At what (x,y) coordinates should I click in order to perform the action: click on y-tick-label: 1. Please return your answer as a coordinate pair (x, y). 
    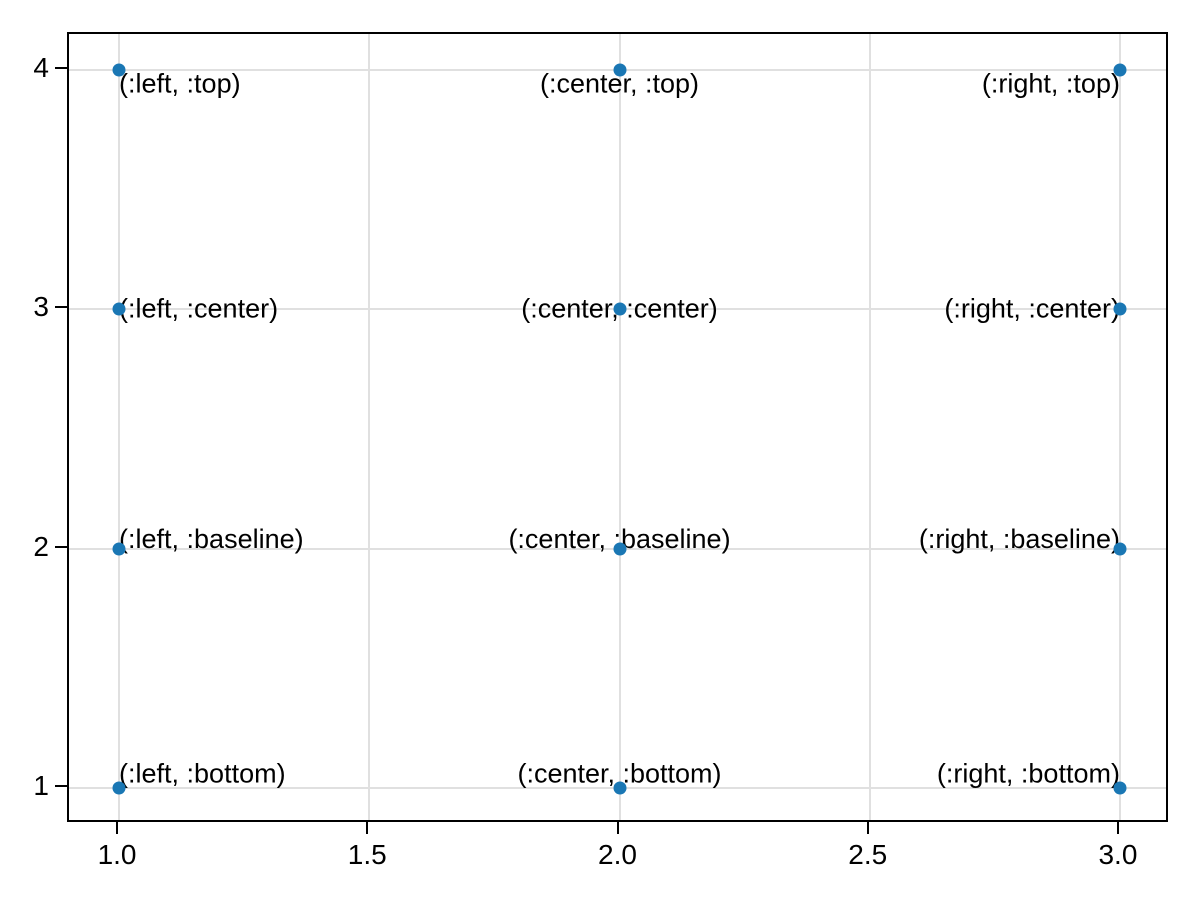
    Looking at the image, I should click on (41, 786).